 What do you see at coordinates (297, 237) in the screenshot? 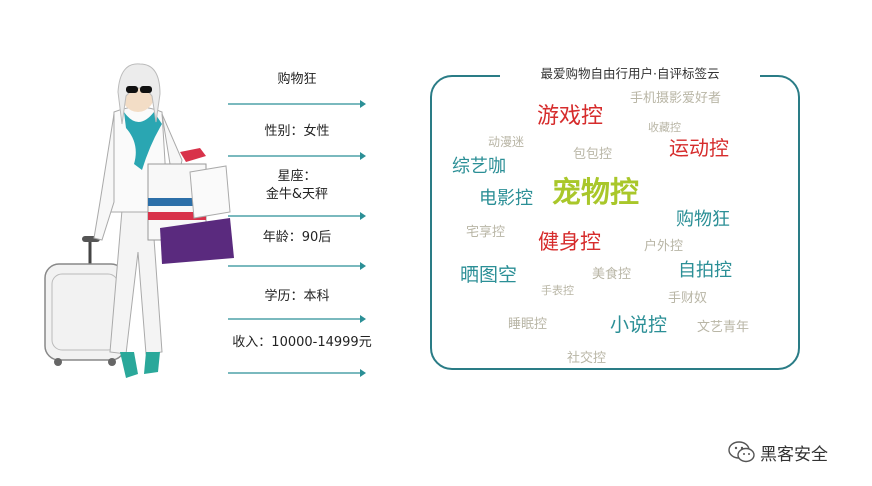
I see `persona-age: 年龄：90后` at bounding box center [297, 237].